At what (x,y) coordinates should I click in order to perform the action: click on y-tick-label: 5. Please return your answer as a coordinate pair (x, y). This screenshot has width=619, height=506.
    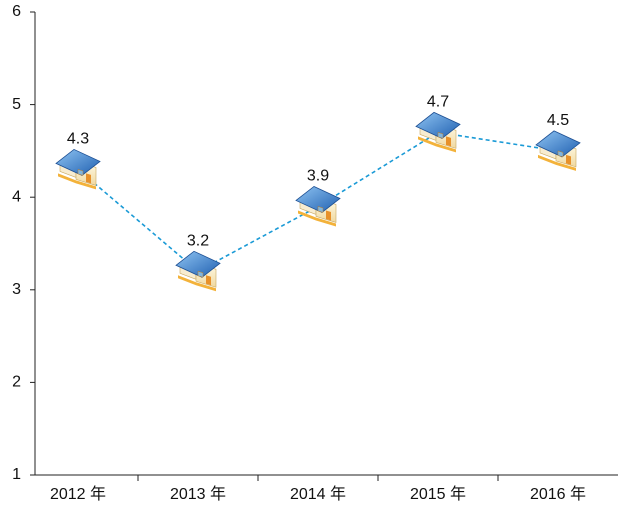
    Looking at the image, I should click on (16, 104).